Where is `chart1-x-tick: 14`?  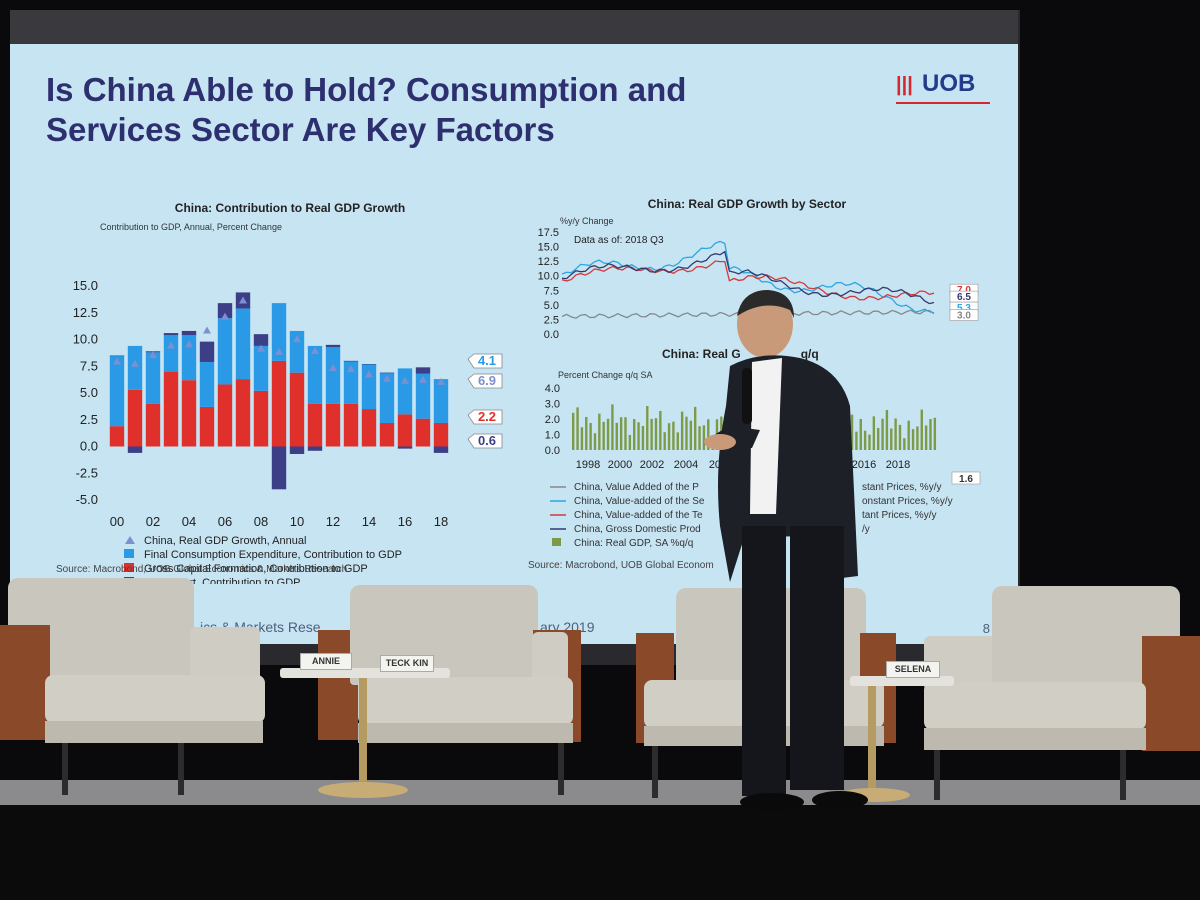 chart1-x-tick: 14 is located at coordinates (369, 521).